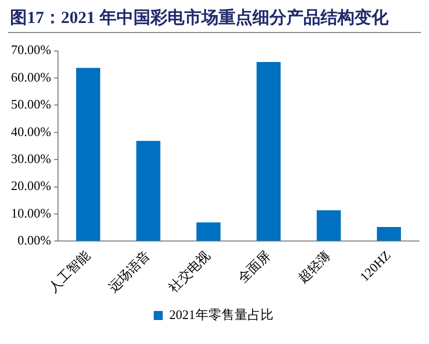  What do you see at coordinates (31, 104) in the screenshot?
I see `y-tick-label: 50.00%` at bounding box center [31, 104].